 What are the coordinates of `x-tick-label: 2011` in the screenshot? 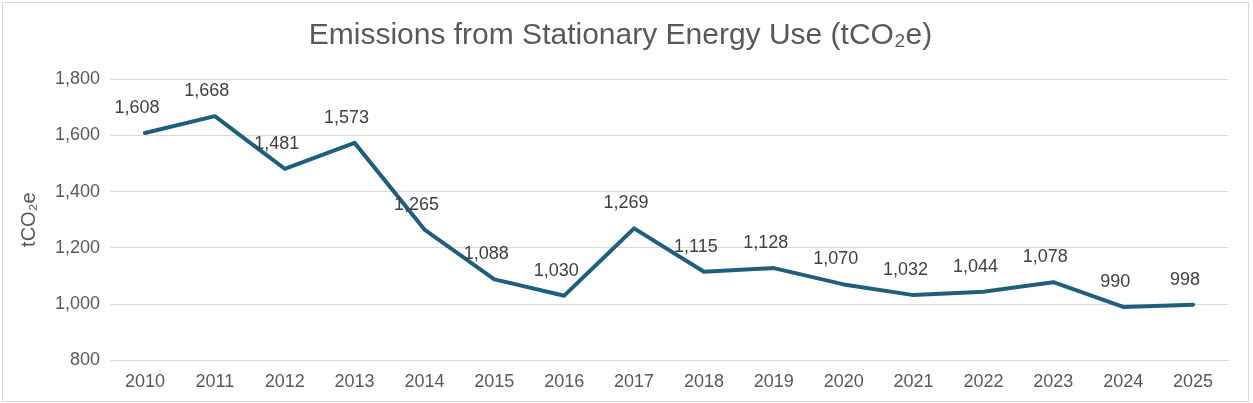 It's located at (215, 381).